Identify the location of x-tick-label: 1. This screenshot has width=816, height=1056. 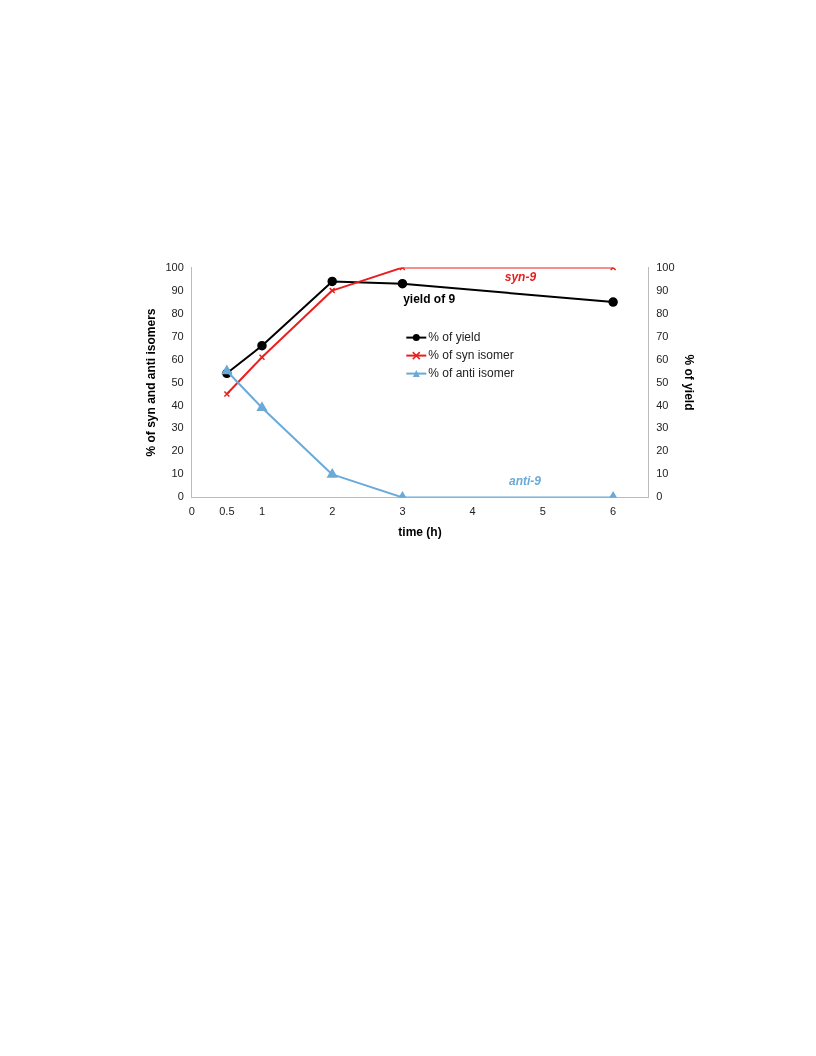
(262, 511).